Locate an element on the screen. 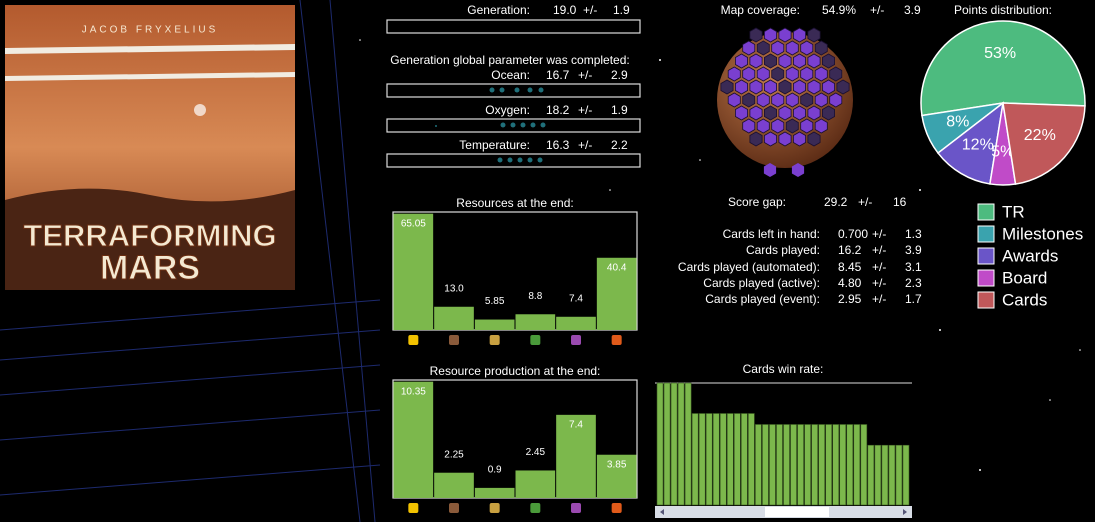 The width and height of the screenshot is (1095, 522). bar-value-label: 2.25 is located at coordinates (454, 454).